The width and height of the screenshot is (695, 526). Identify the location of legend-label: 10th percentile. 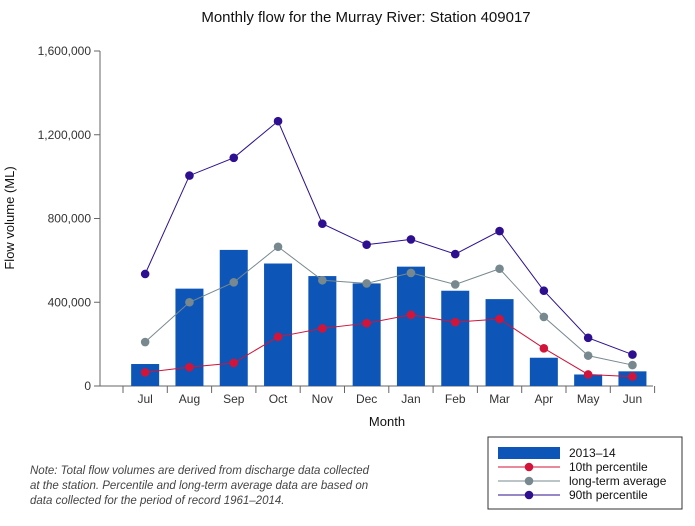
(608, 467).